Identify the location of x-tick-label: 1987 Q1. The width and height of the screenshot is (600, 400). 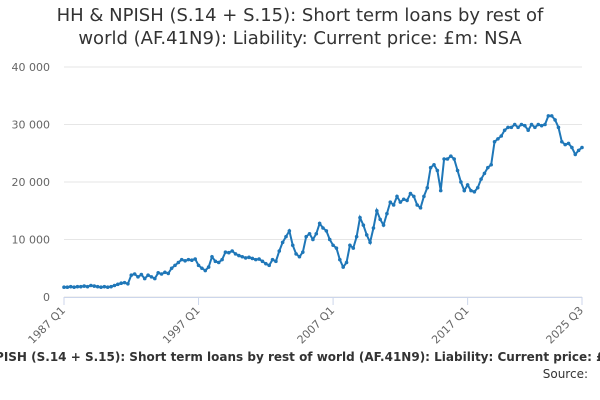
(47, 325).